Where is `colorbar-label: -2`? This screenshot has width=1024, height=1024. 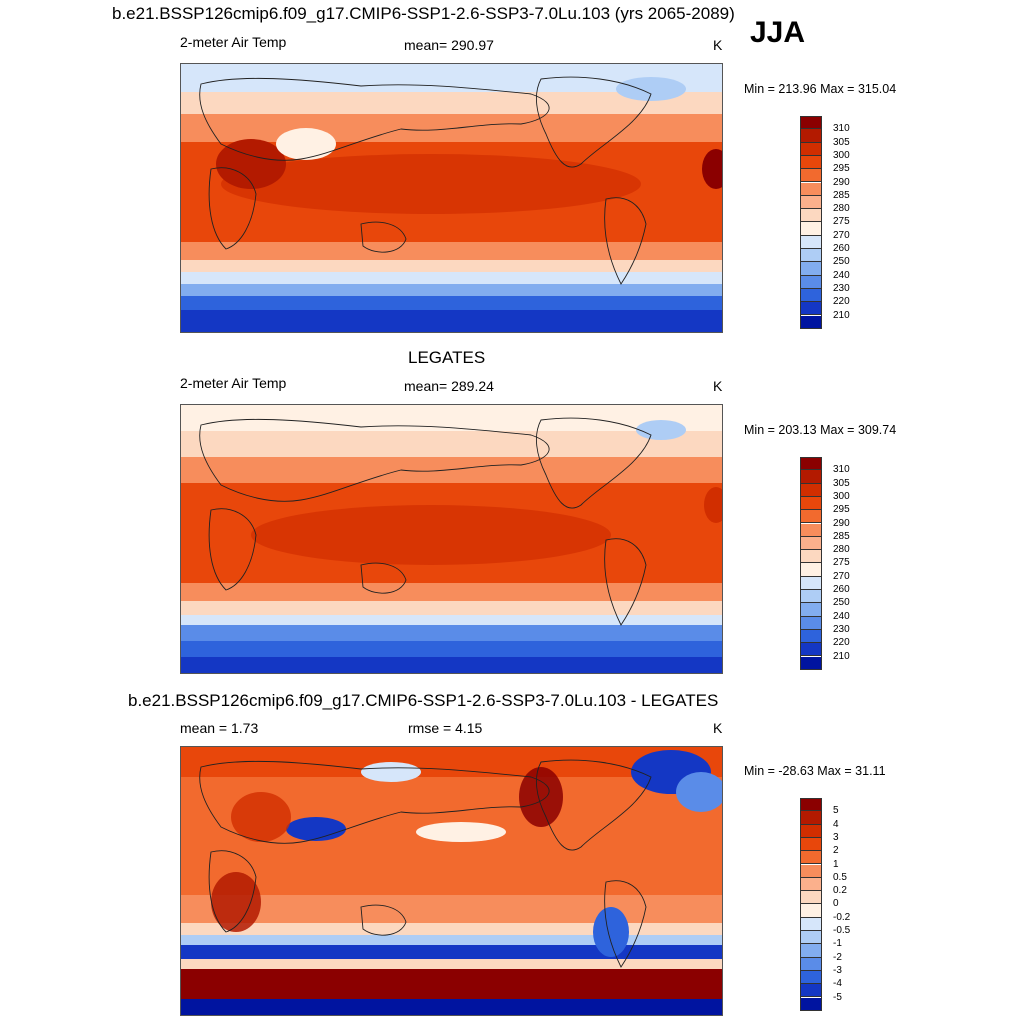
colorbar-label: -2 is located at coordinates (837, 957).